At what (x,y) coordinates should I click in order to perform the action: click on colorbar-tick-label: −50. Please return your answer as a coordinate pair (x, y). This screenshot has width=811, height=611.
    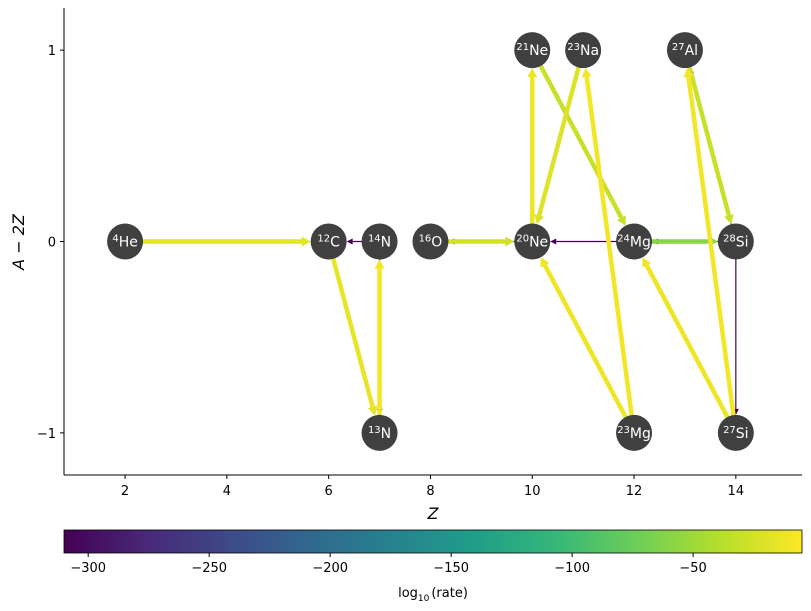
    Looking at the image, I should click on (692, 568).